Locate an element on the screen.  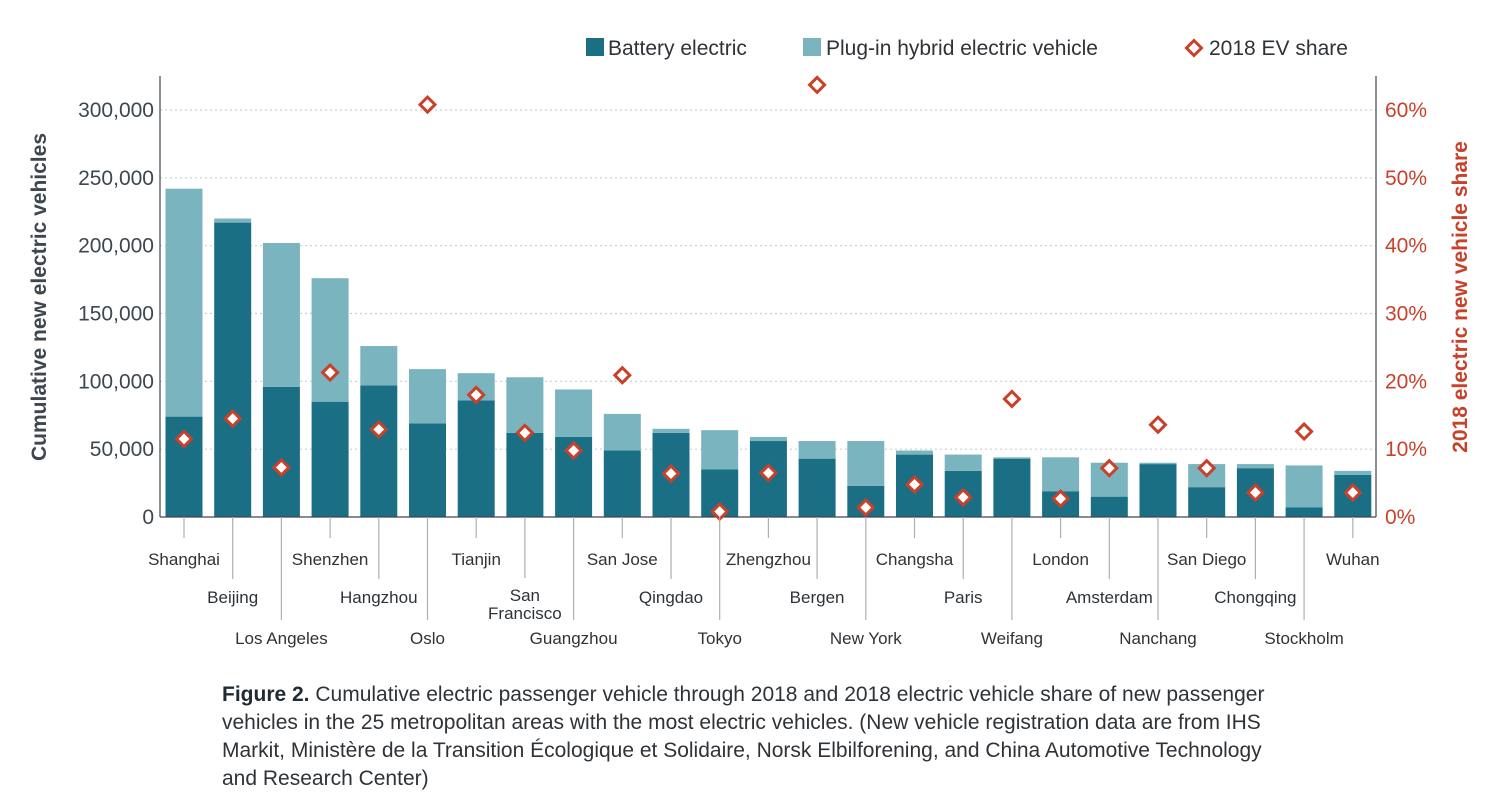
x-tick-label: Beijing is located at coordinates (232, 597).